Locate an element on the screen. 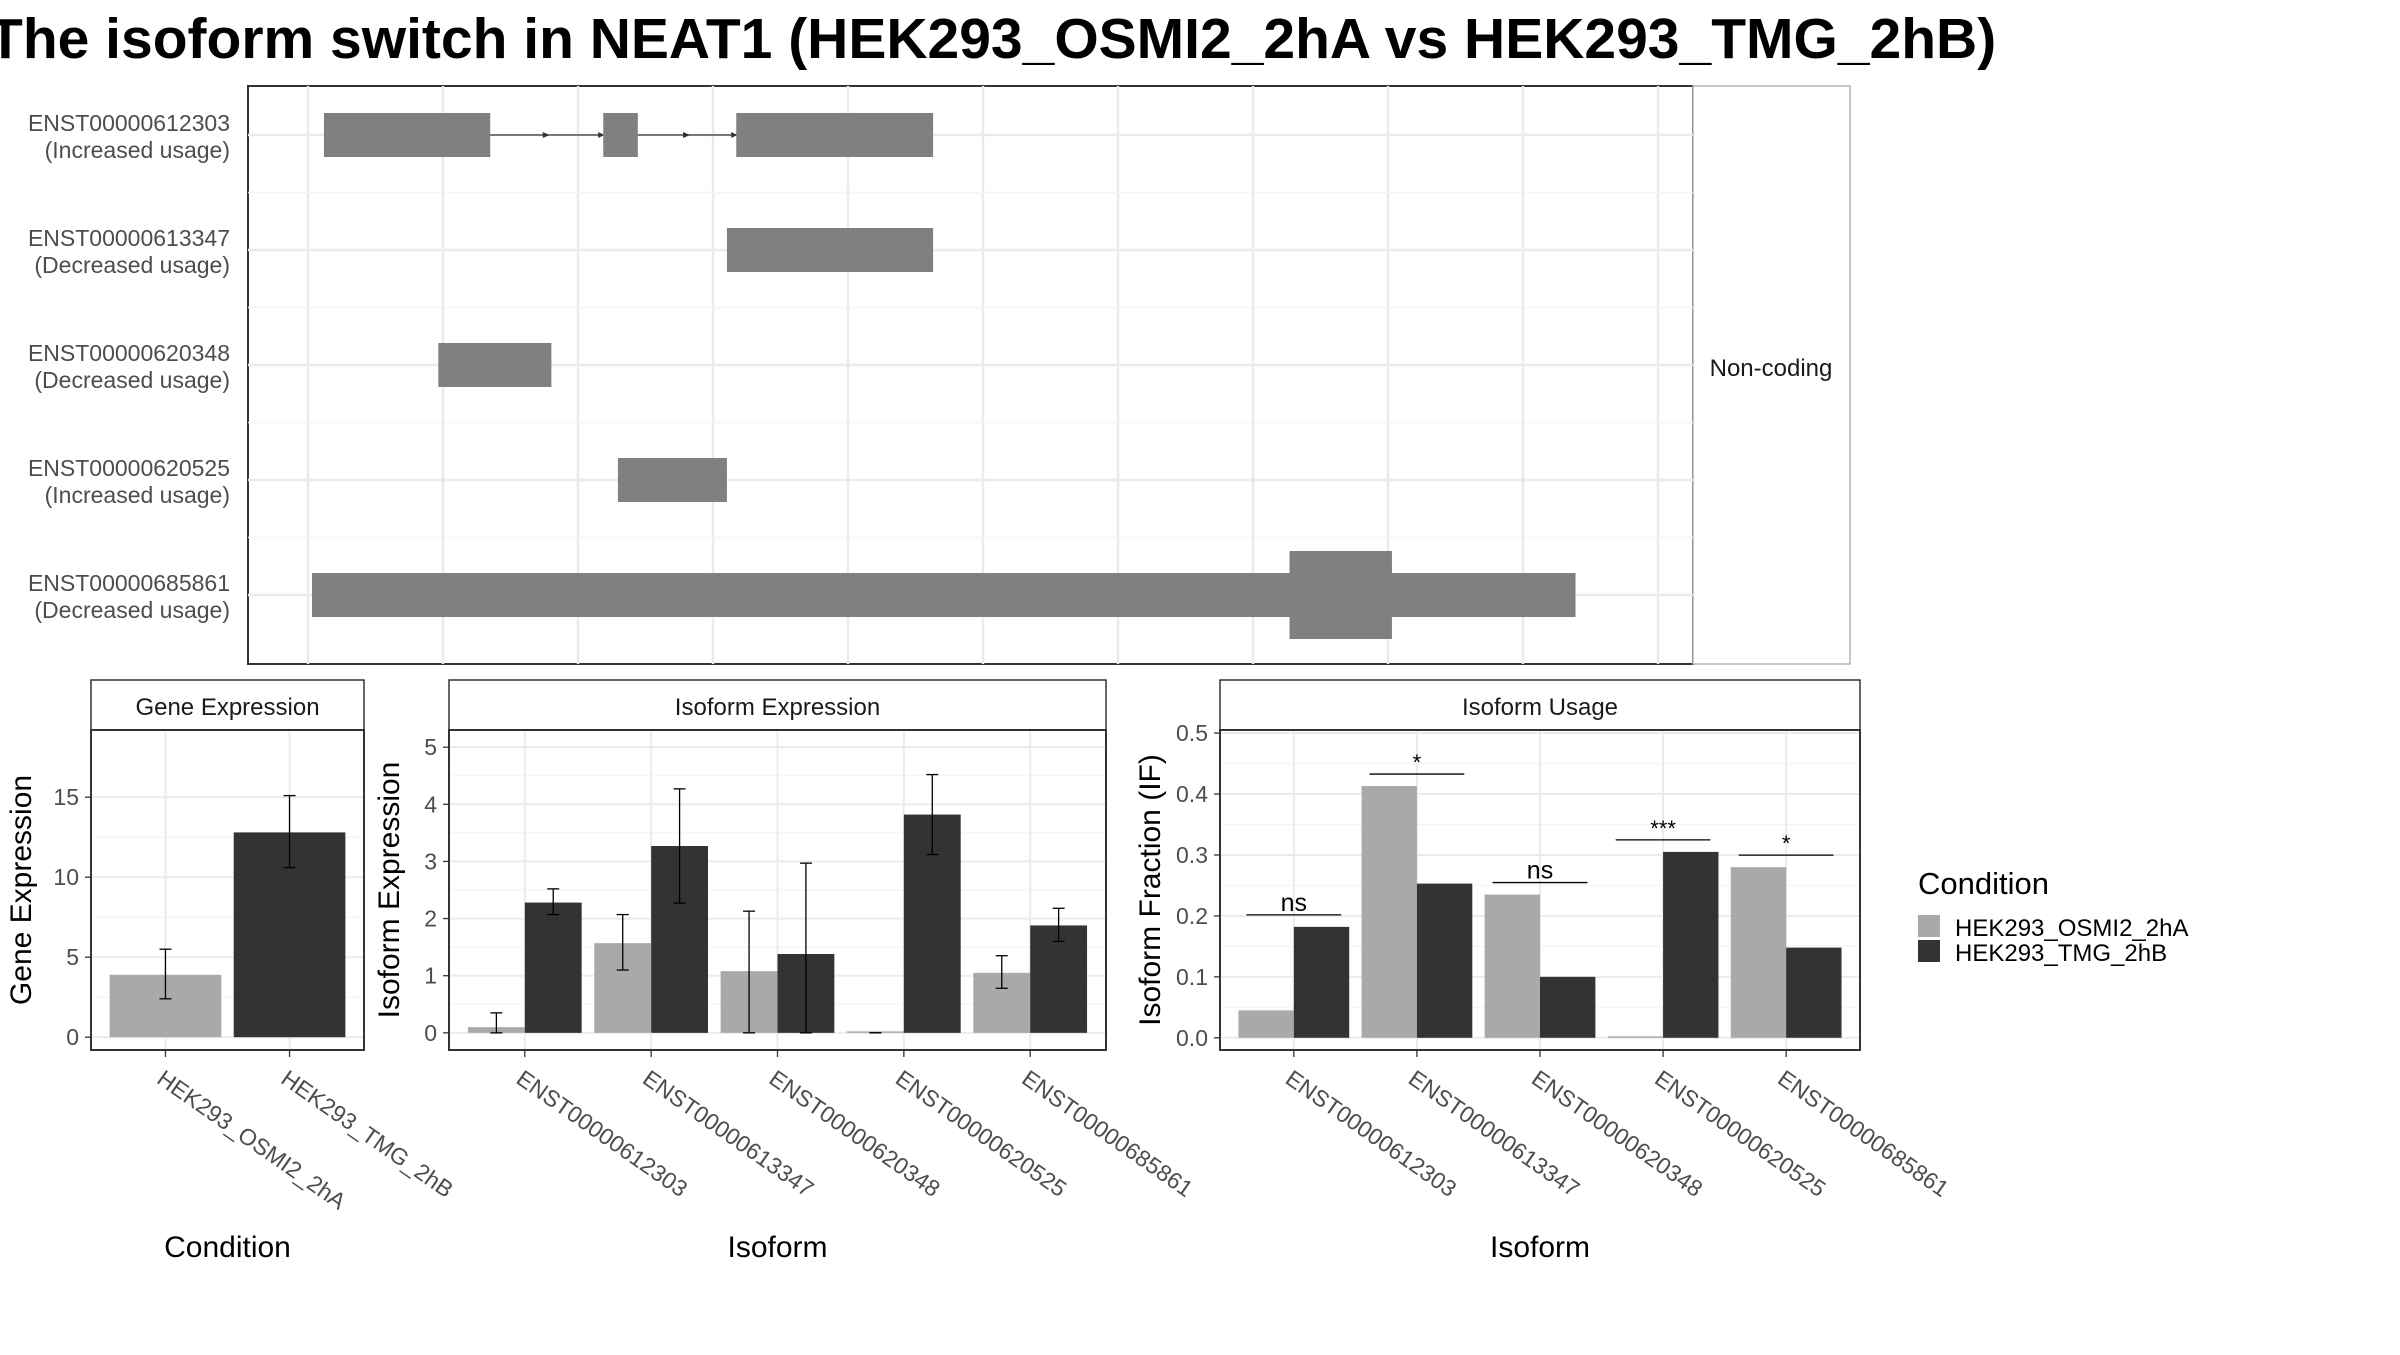 The image size is (2400, 1355). significance-label: *** is located at coordinates (1663, 828).